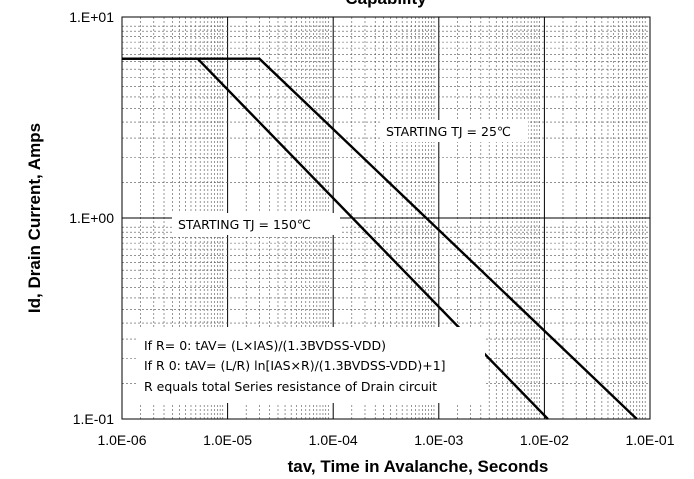 Image resolution: width=694 pixels, height=479 pixels. Describe the element at coordinates (265, 345) in the screenshot. I see `formula-note-1: If R= 0: tAV= (L×IAS)/(1.3BVDSS-VDD)` at that location.